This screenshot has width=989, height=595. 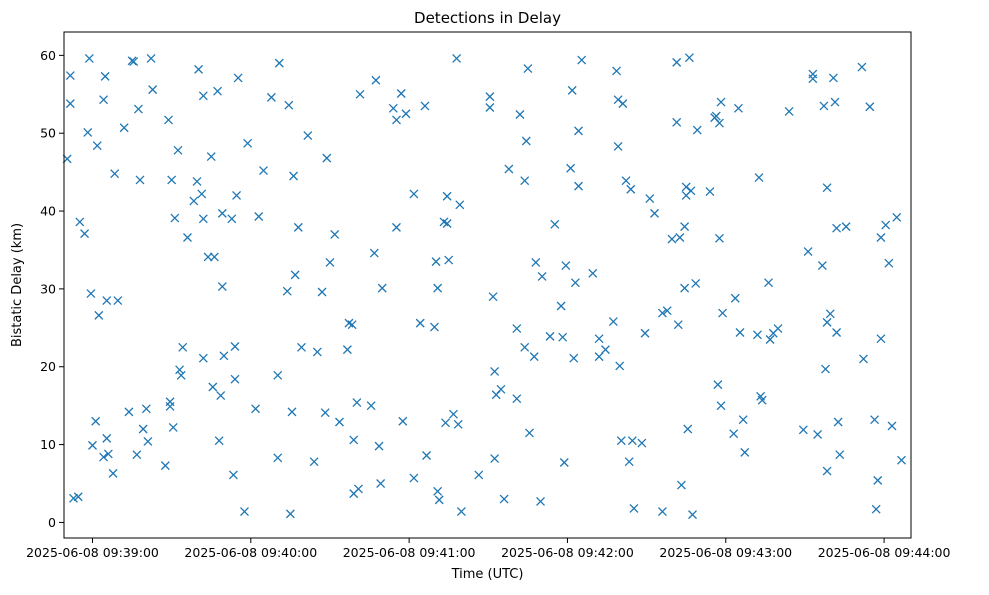 What do you see at coordinates (409, 552) in the screenshot?
I see `x-tick-label: 2025-06-08 09:41:00` at bounding box center [409, 552].